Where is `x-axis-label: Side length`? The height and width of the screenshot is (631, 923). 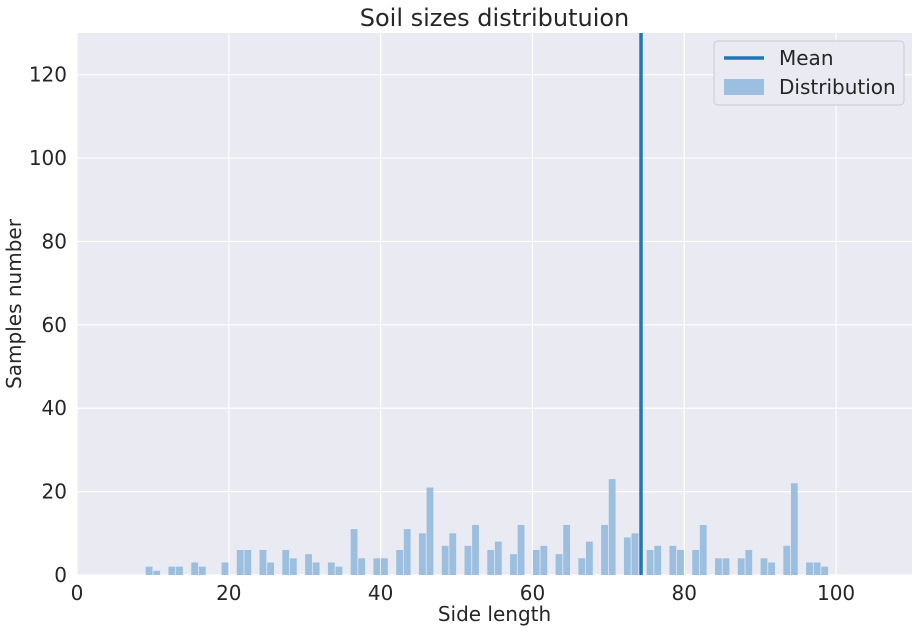
x-axis-label: Side length is located at coordinates (494, 614).